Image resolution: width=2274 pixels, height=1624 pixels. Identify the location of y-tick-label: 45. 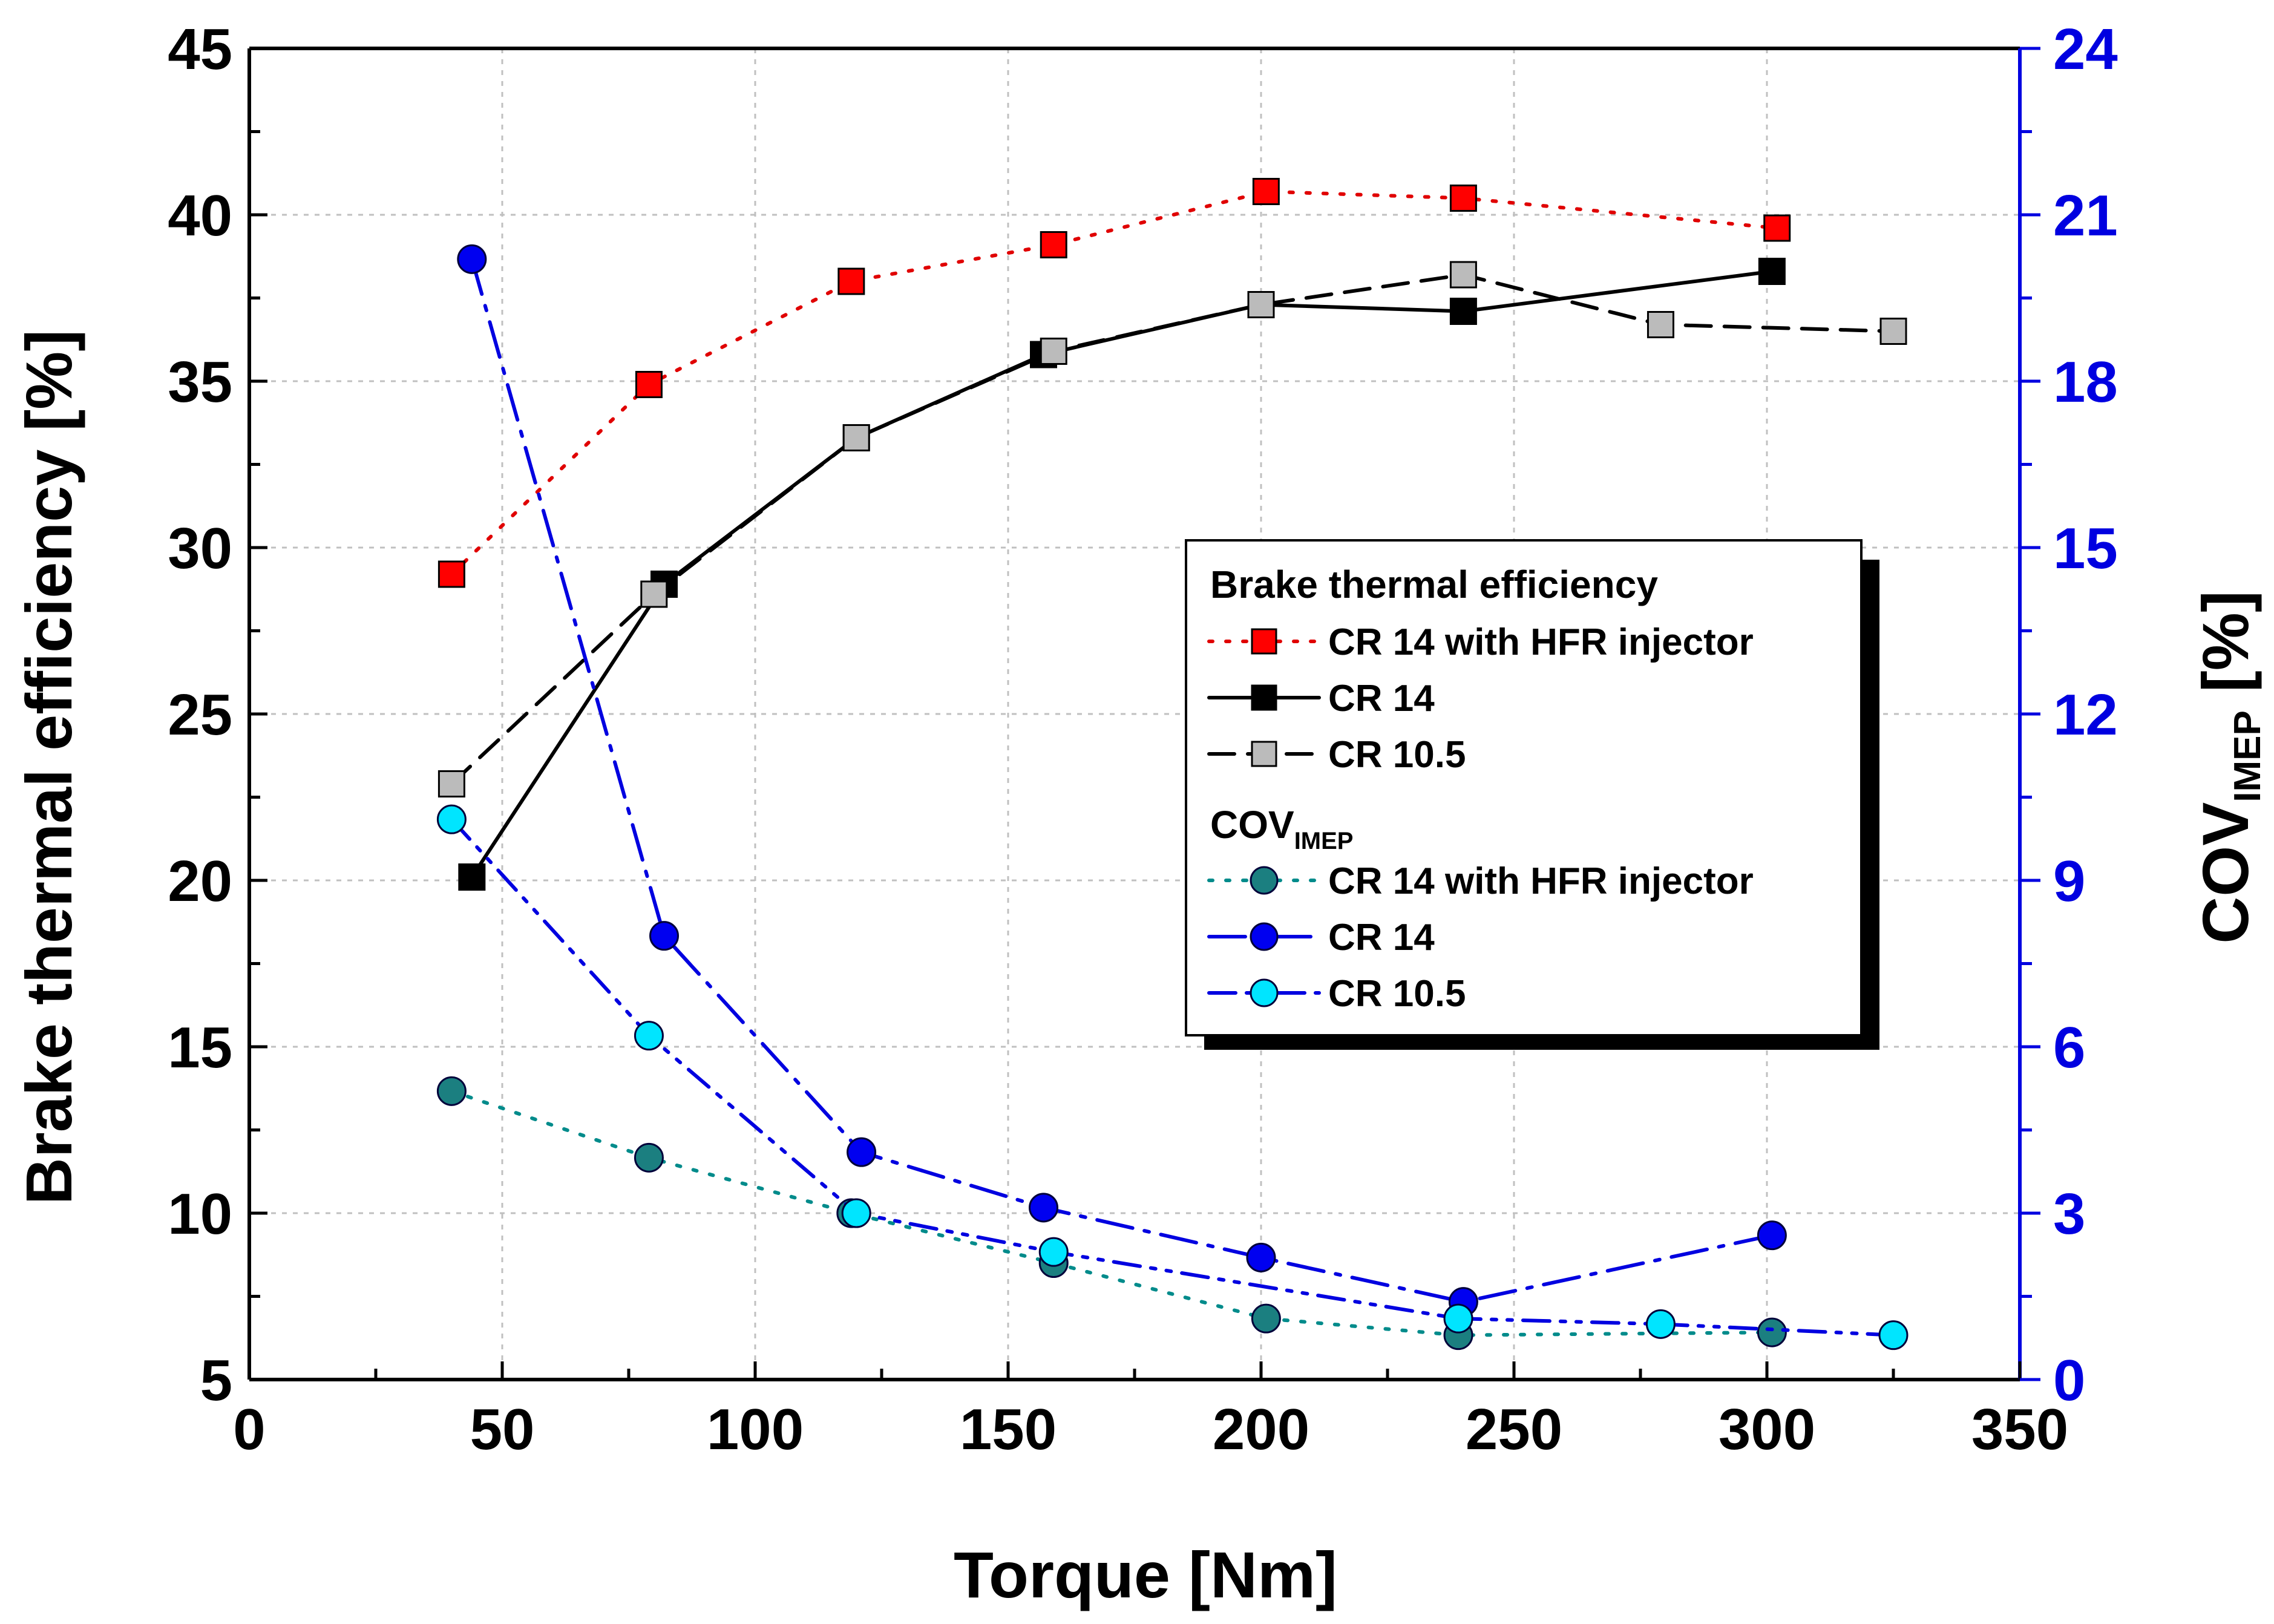
(200, 50).